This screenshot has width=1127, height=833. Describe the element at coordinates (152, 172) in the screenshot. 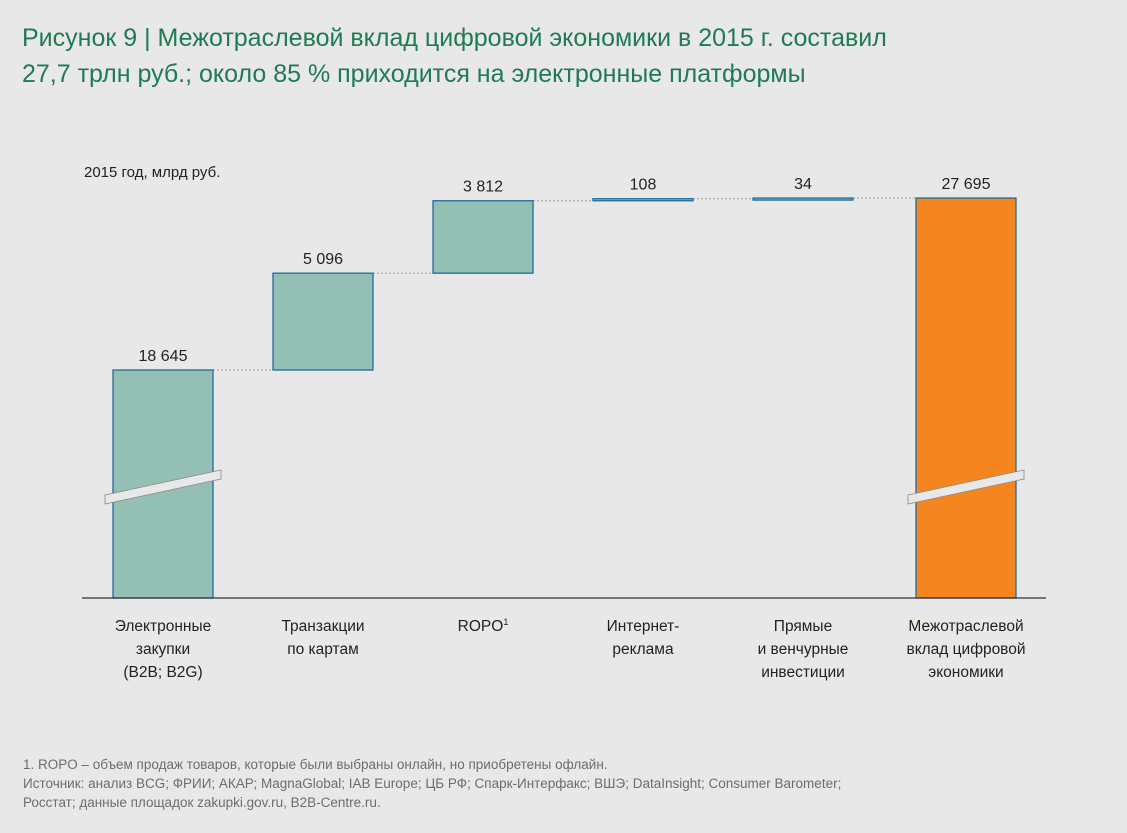

I see `units-label: 2015 год, млрд руб.` at that location.